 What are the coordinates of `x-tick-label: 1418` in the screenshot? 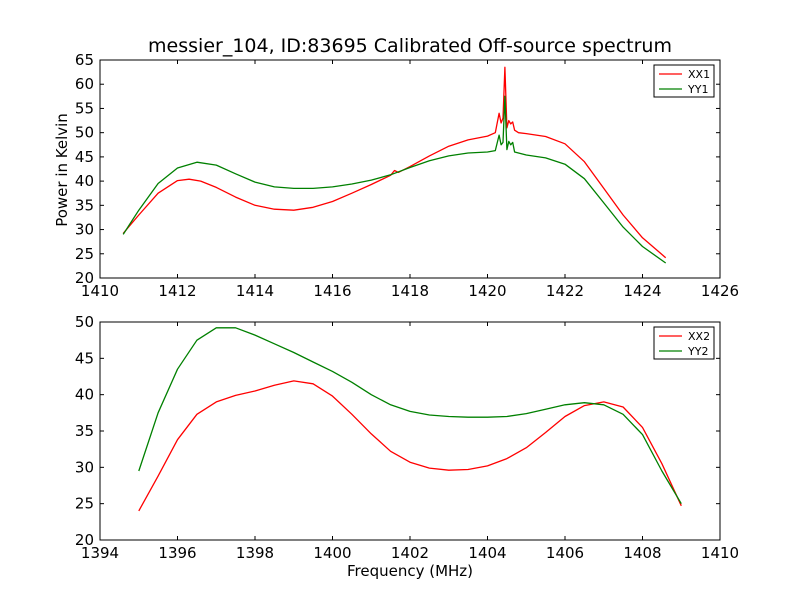 It's located at (410, 291).